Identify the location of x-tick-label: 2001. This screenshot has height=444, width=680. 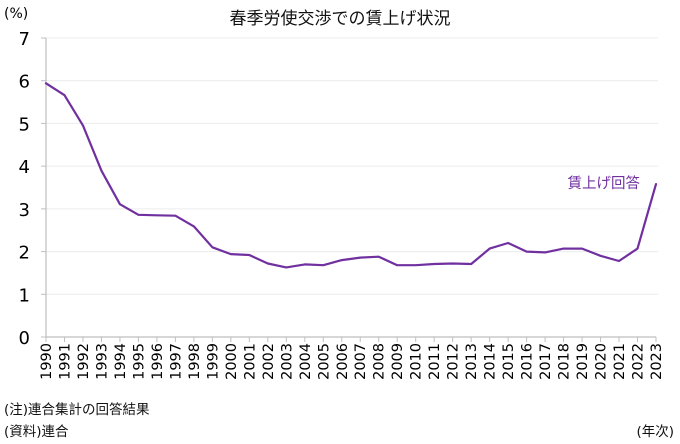
(250, 361).